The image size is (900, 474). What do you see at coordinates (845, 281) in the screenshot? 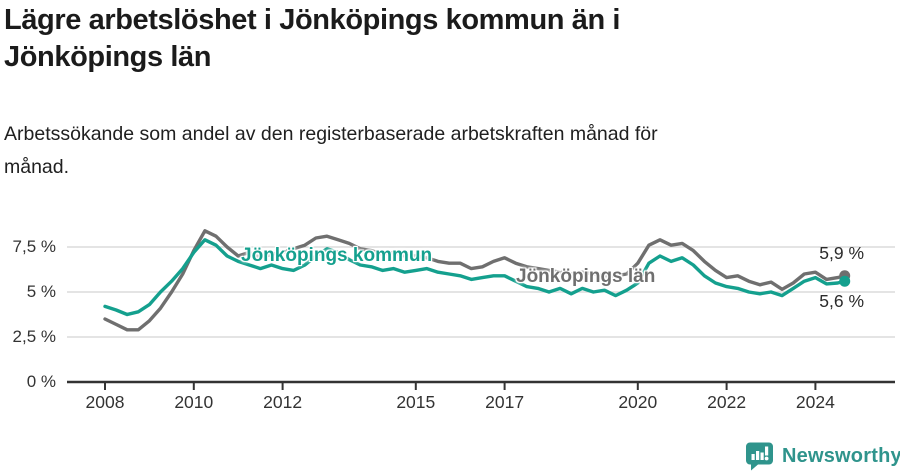
I see `series-endpoint-kommun` at bounding box center [845, 281].